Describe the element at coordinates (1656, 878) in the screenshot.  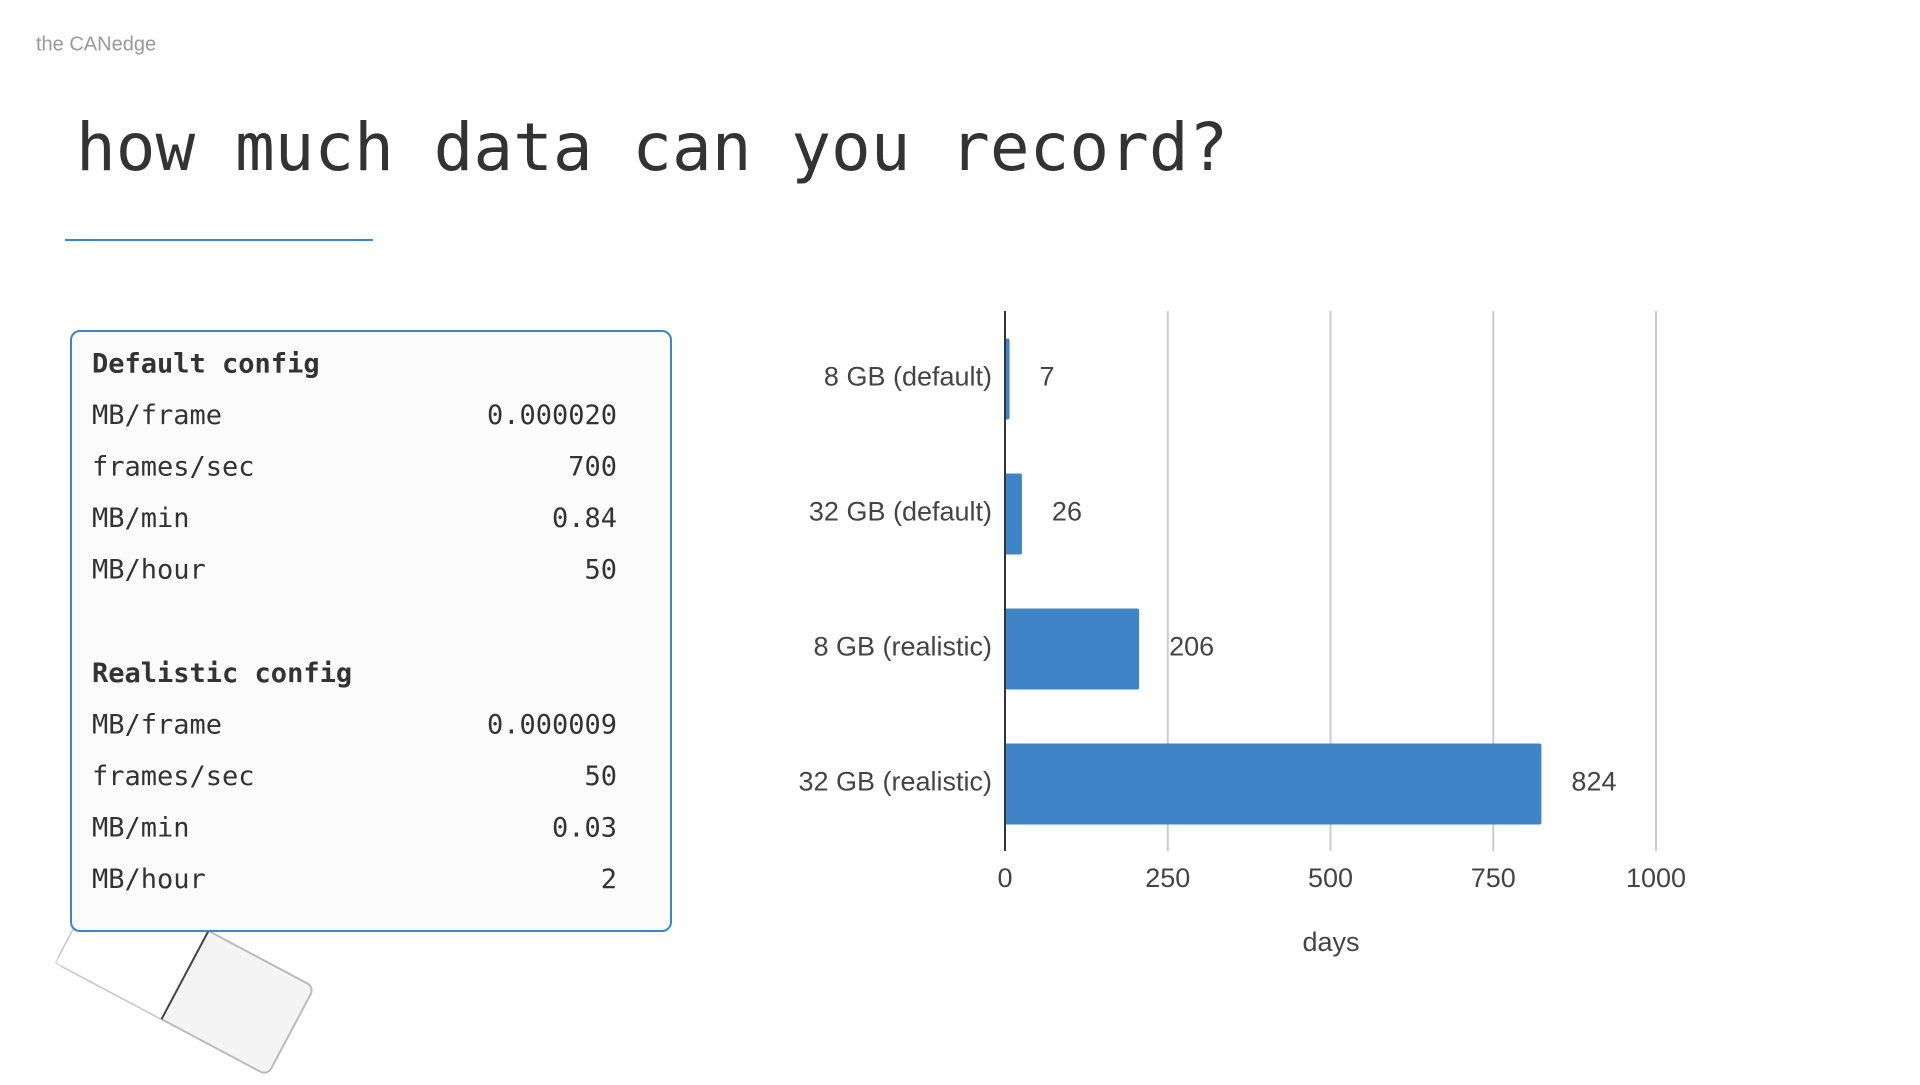
I see `x-tick-label: 1000` at that location.